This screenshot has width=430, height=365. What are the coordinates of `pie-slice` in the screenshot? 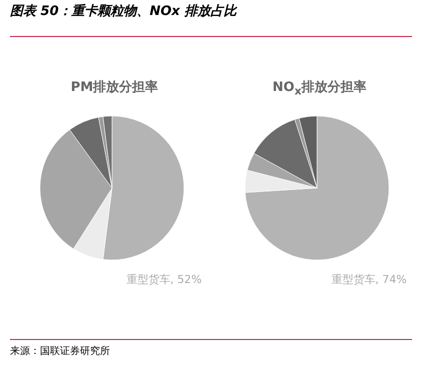 It's located at (317, 188).